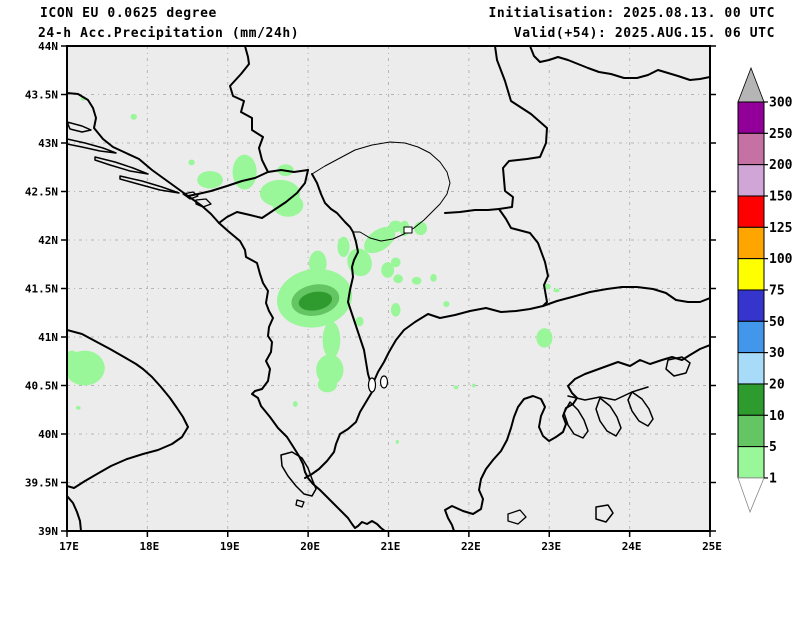 This screenshot has width=800, height=618. What do you see at coordinates (74, 513) in the screenshot?
I see `coastline-italy-calabria` at bounding box center [74, 513].